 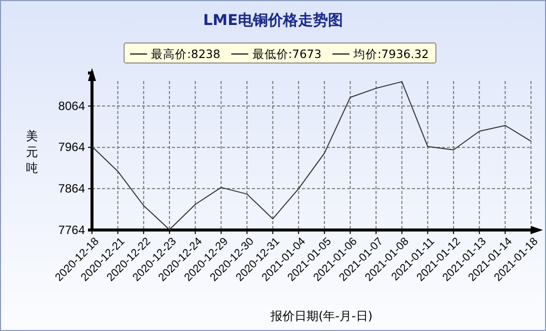 What do you see at coordinates (321, 316) in the screenshot?
I see `x-axis-title: 报价日期(年-月-日)` at bounding box center [321, 316].